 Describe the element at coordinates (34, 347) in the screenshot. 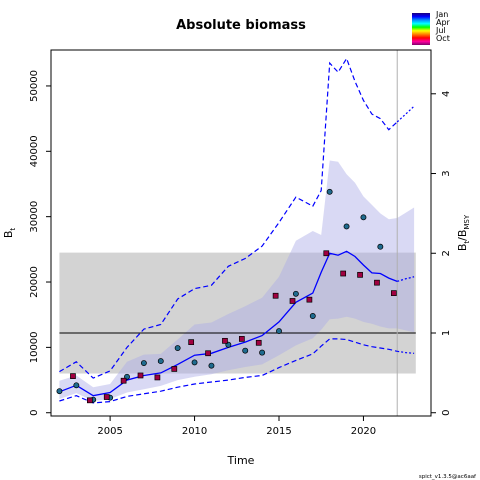

I see `y-tick-label: 10000` at that location.